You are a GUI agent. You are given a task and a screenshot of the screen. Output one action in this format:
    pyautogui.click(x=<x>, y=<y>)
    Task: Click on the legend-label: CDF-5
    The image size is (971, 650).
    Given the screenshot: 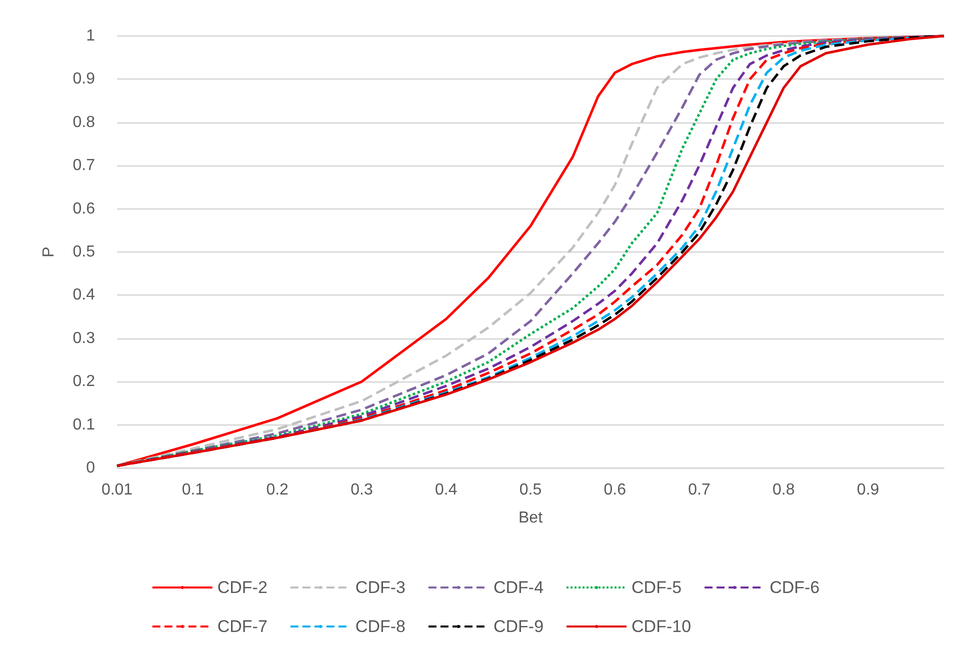 What is the action you would take?
    pyautogui.click(x=657, y=587)
    